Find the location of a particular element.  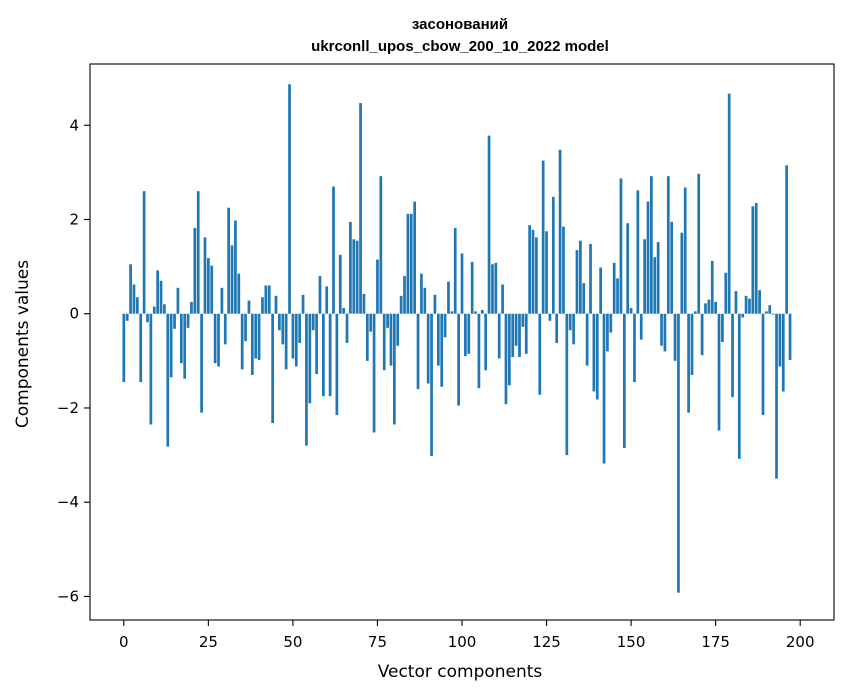

x-tick-label: 0 is located at coordinates (124, 642).